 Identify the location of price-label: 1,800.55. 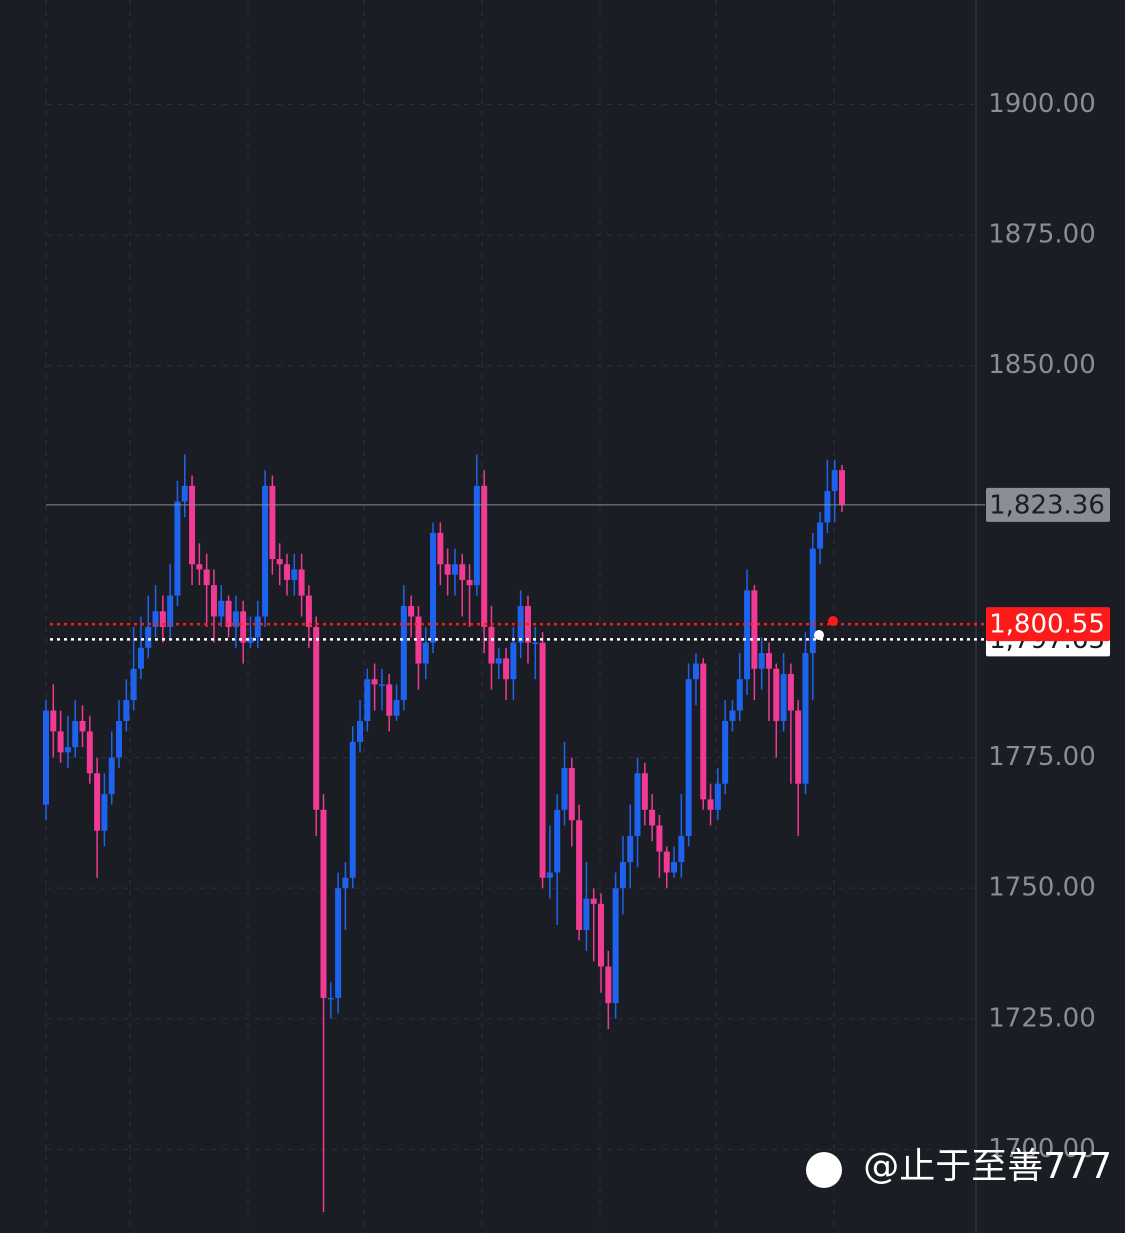
(1047, 625).